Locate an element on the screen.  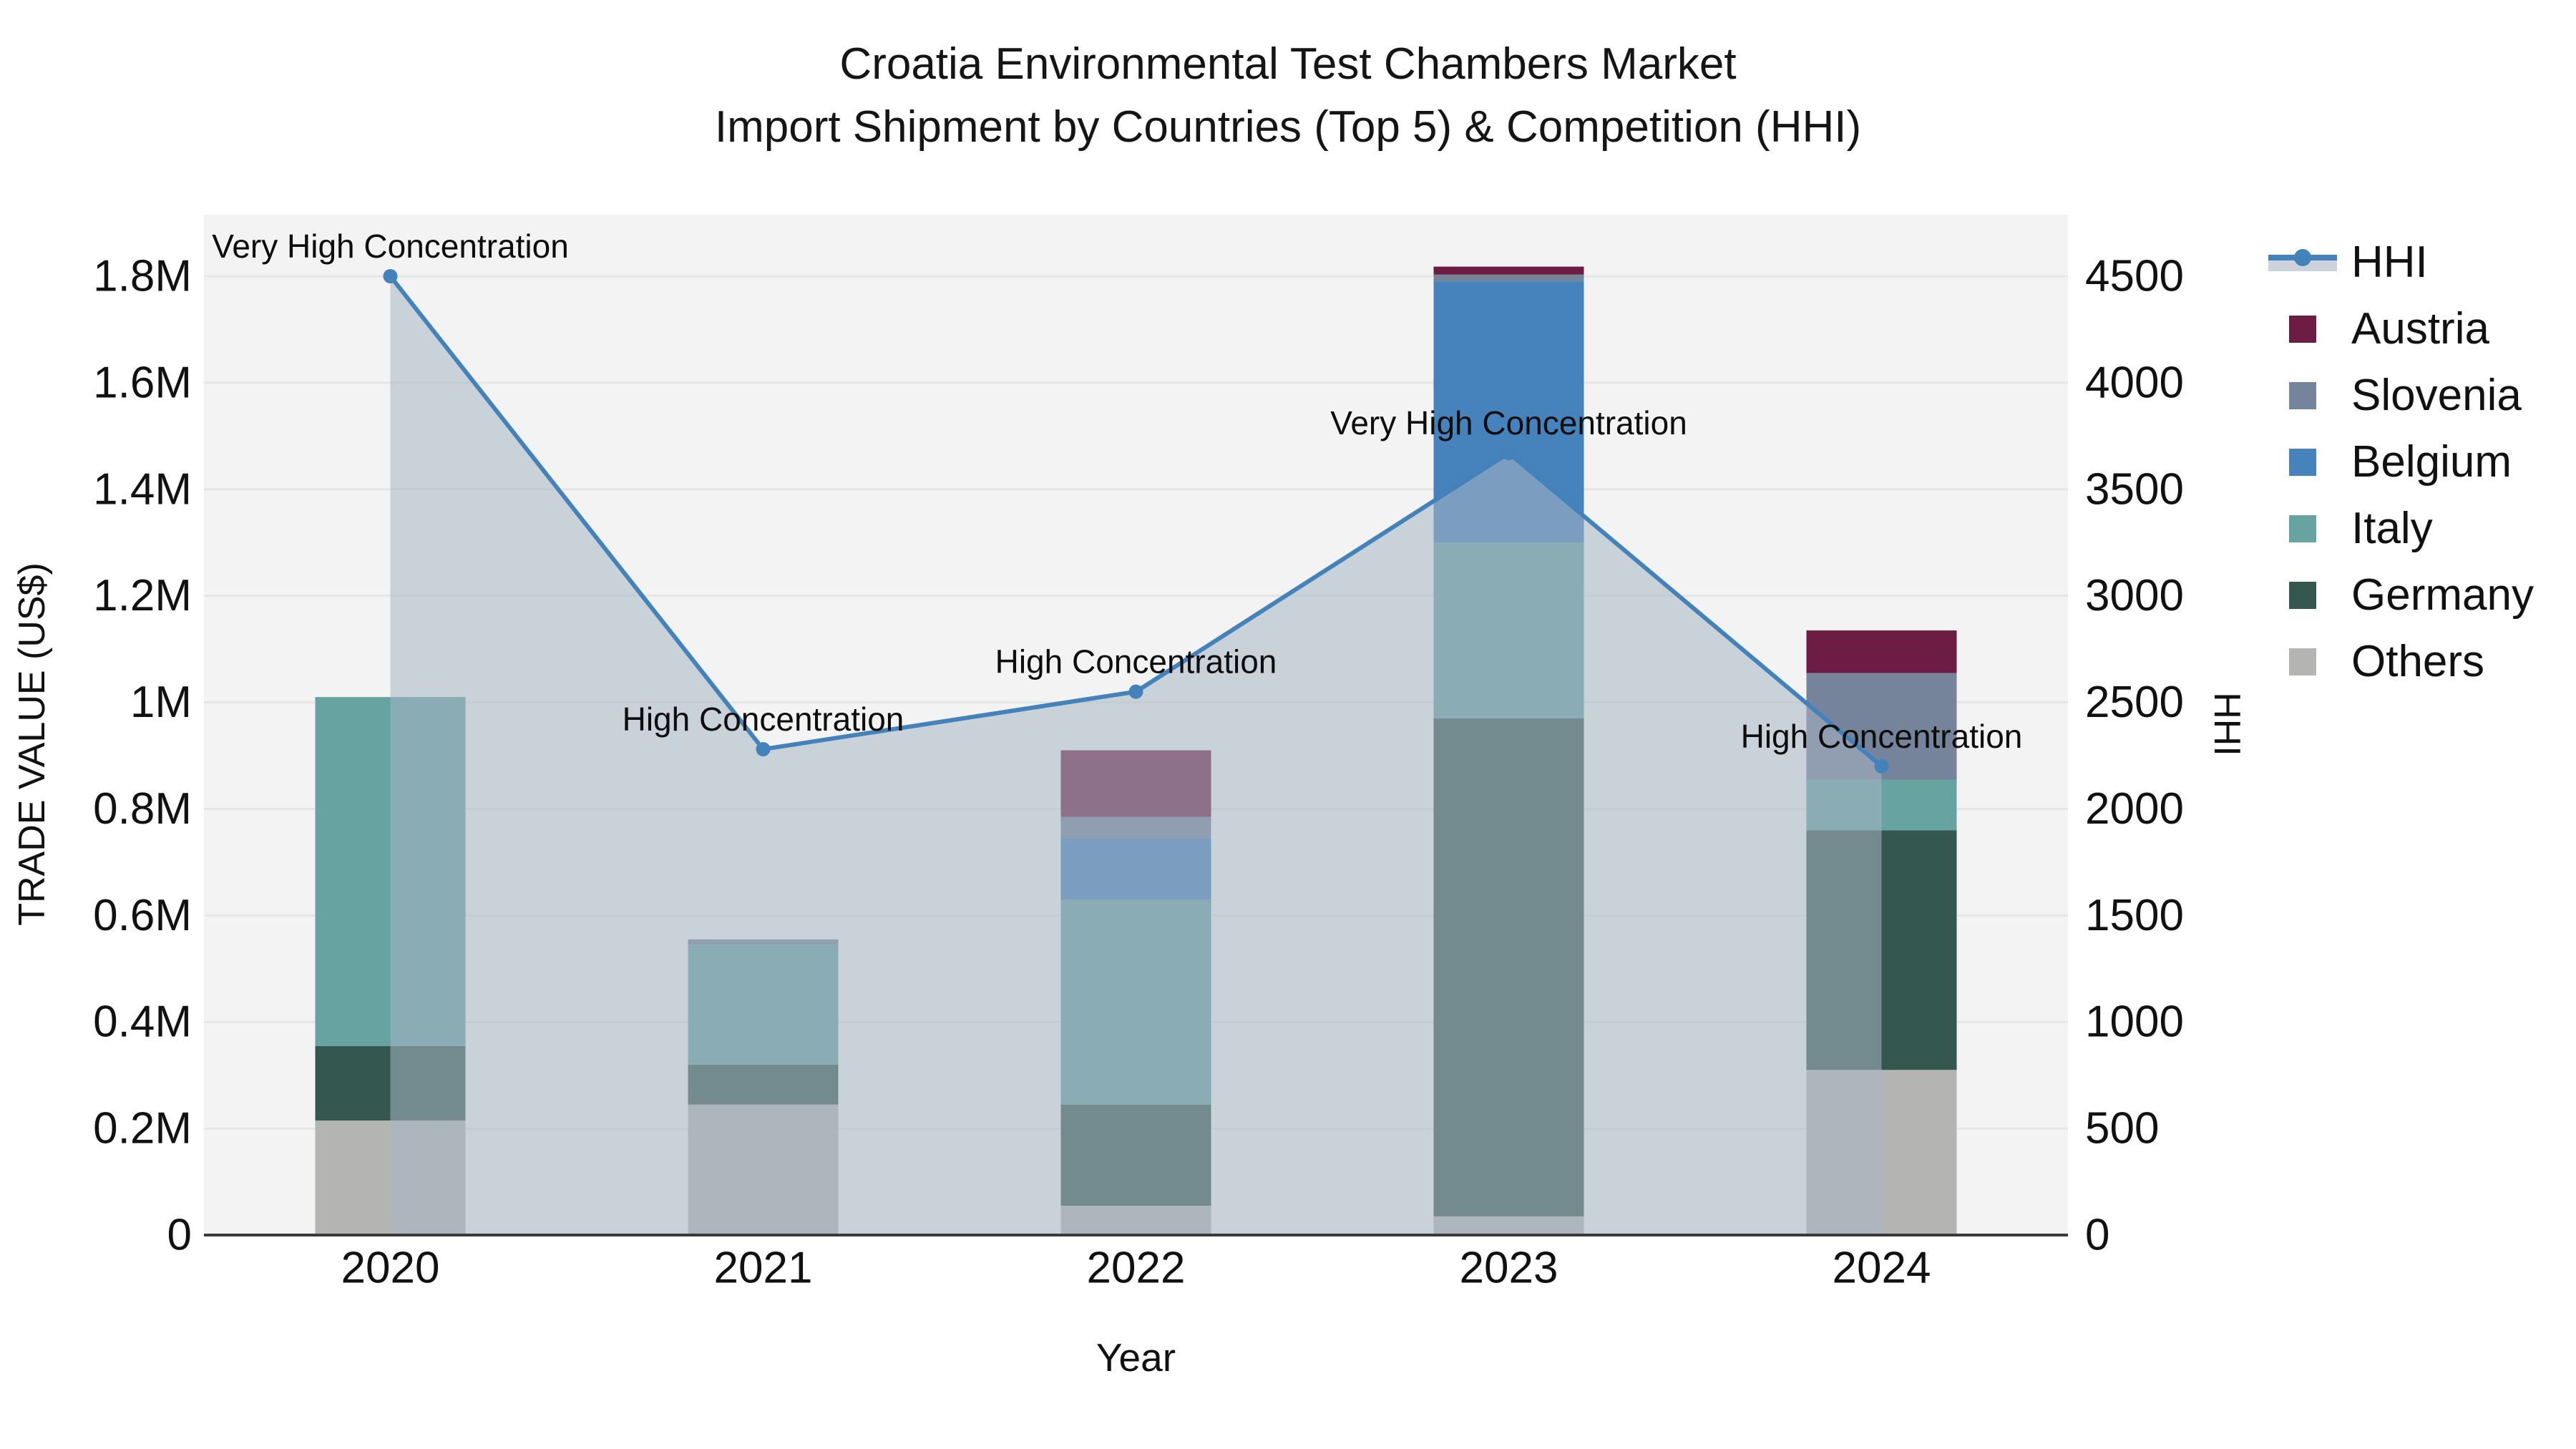
legend-item-austria: Austria is located at coordinates (2401, 329).